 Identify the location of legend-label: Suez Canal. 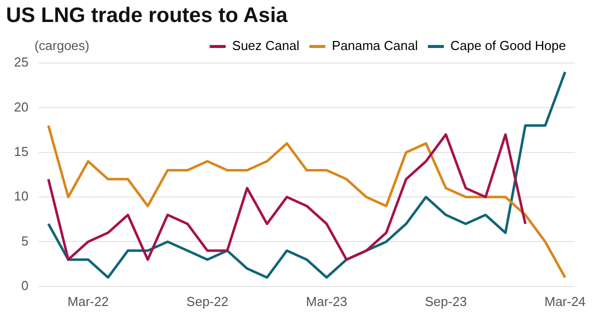
(266, 46).